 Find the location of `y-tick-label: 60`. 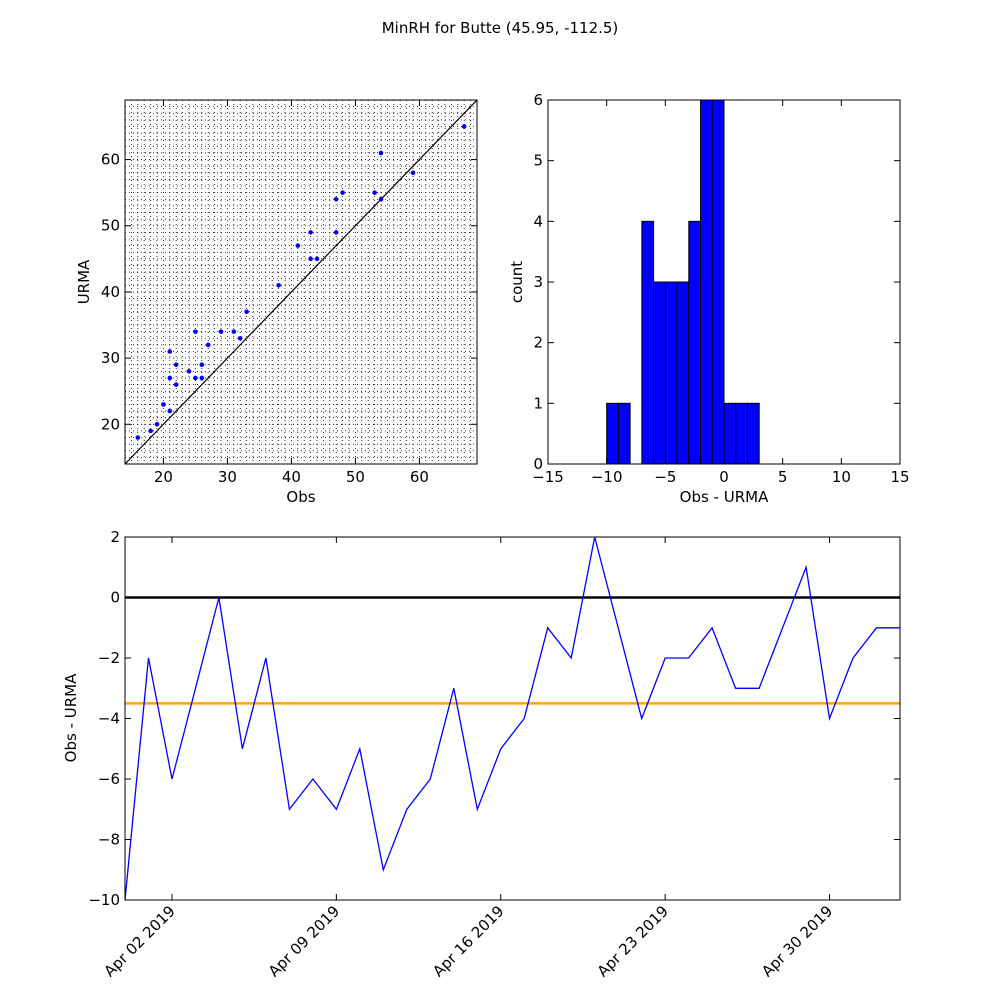

y-tick-label: 60 is located at coordinates (110, 160).